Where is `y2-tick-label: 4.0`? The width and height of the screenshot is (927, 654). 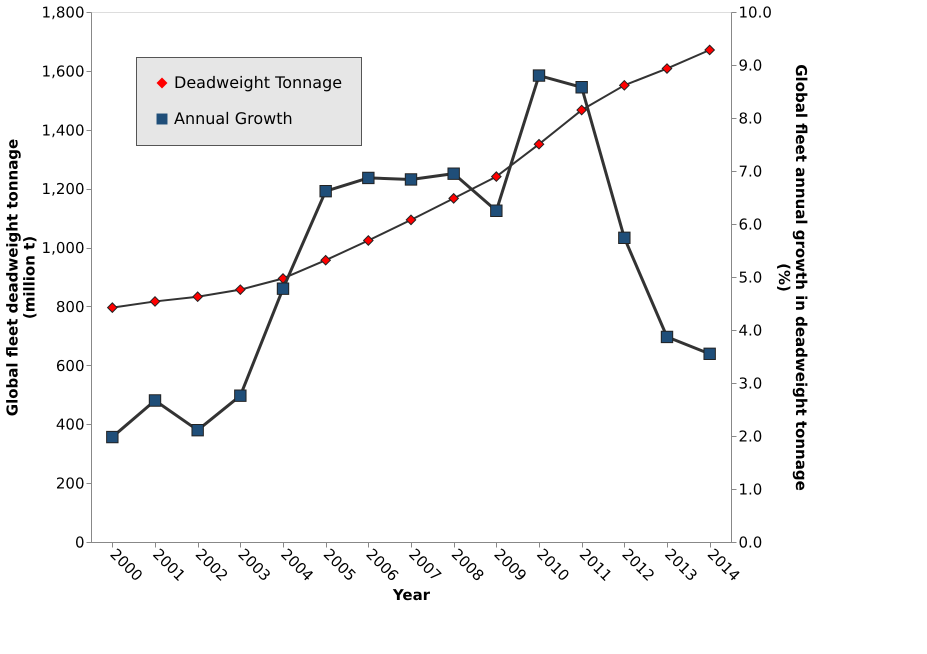 y2-tick-label: 4.0 is located at coordinates (750, 331).